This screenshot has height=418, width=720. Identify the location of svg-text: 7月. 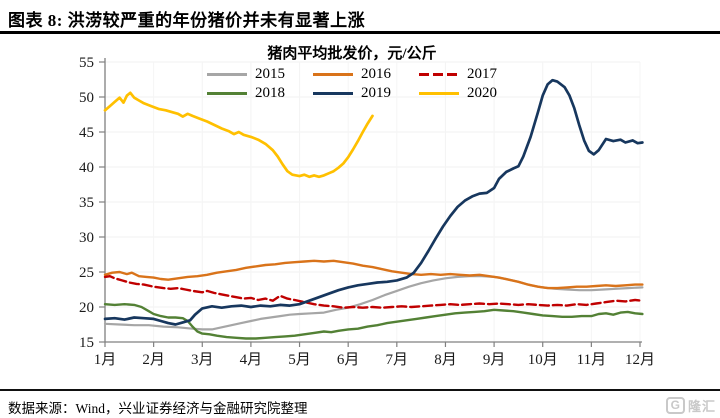
(397, 360).